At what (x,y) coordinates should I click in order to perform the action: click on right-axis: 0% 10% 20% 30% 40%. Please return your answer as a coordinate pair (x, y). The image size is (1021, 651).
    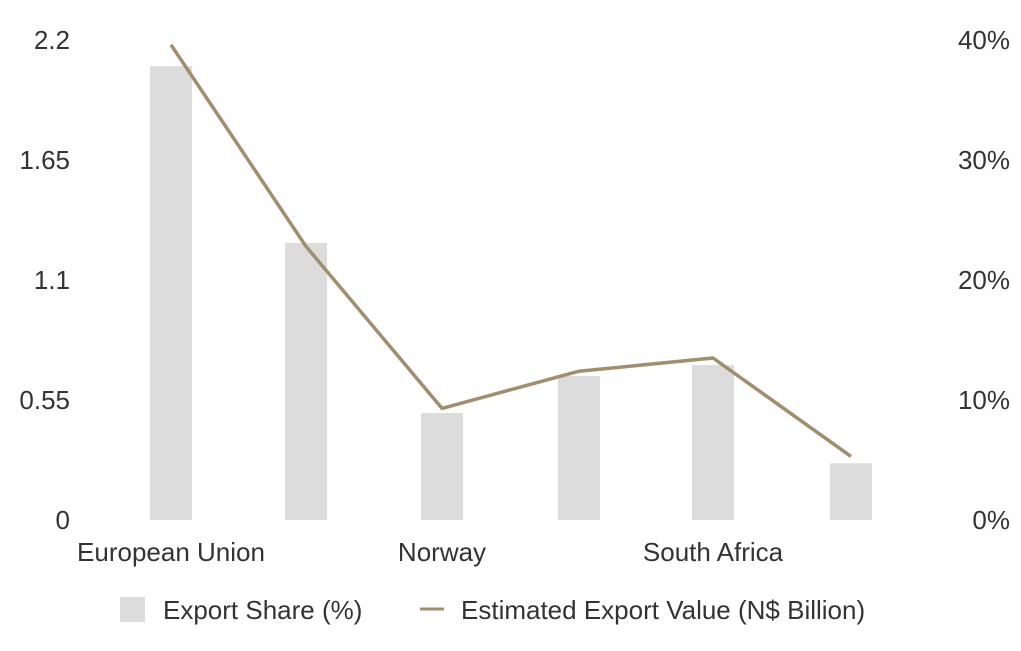
    Looking at the image, I should click on (984, 280).